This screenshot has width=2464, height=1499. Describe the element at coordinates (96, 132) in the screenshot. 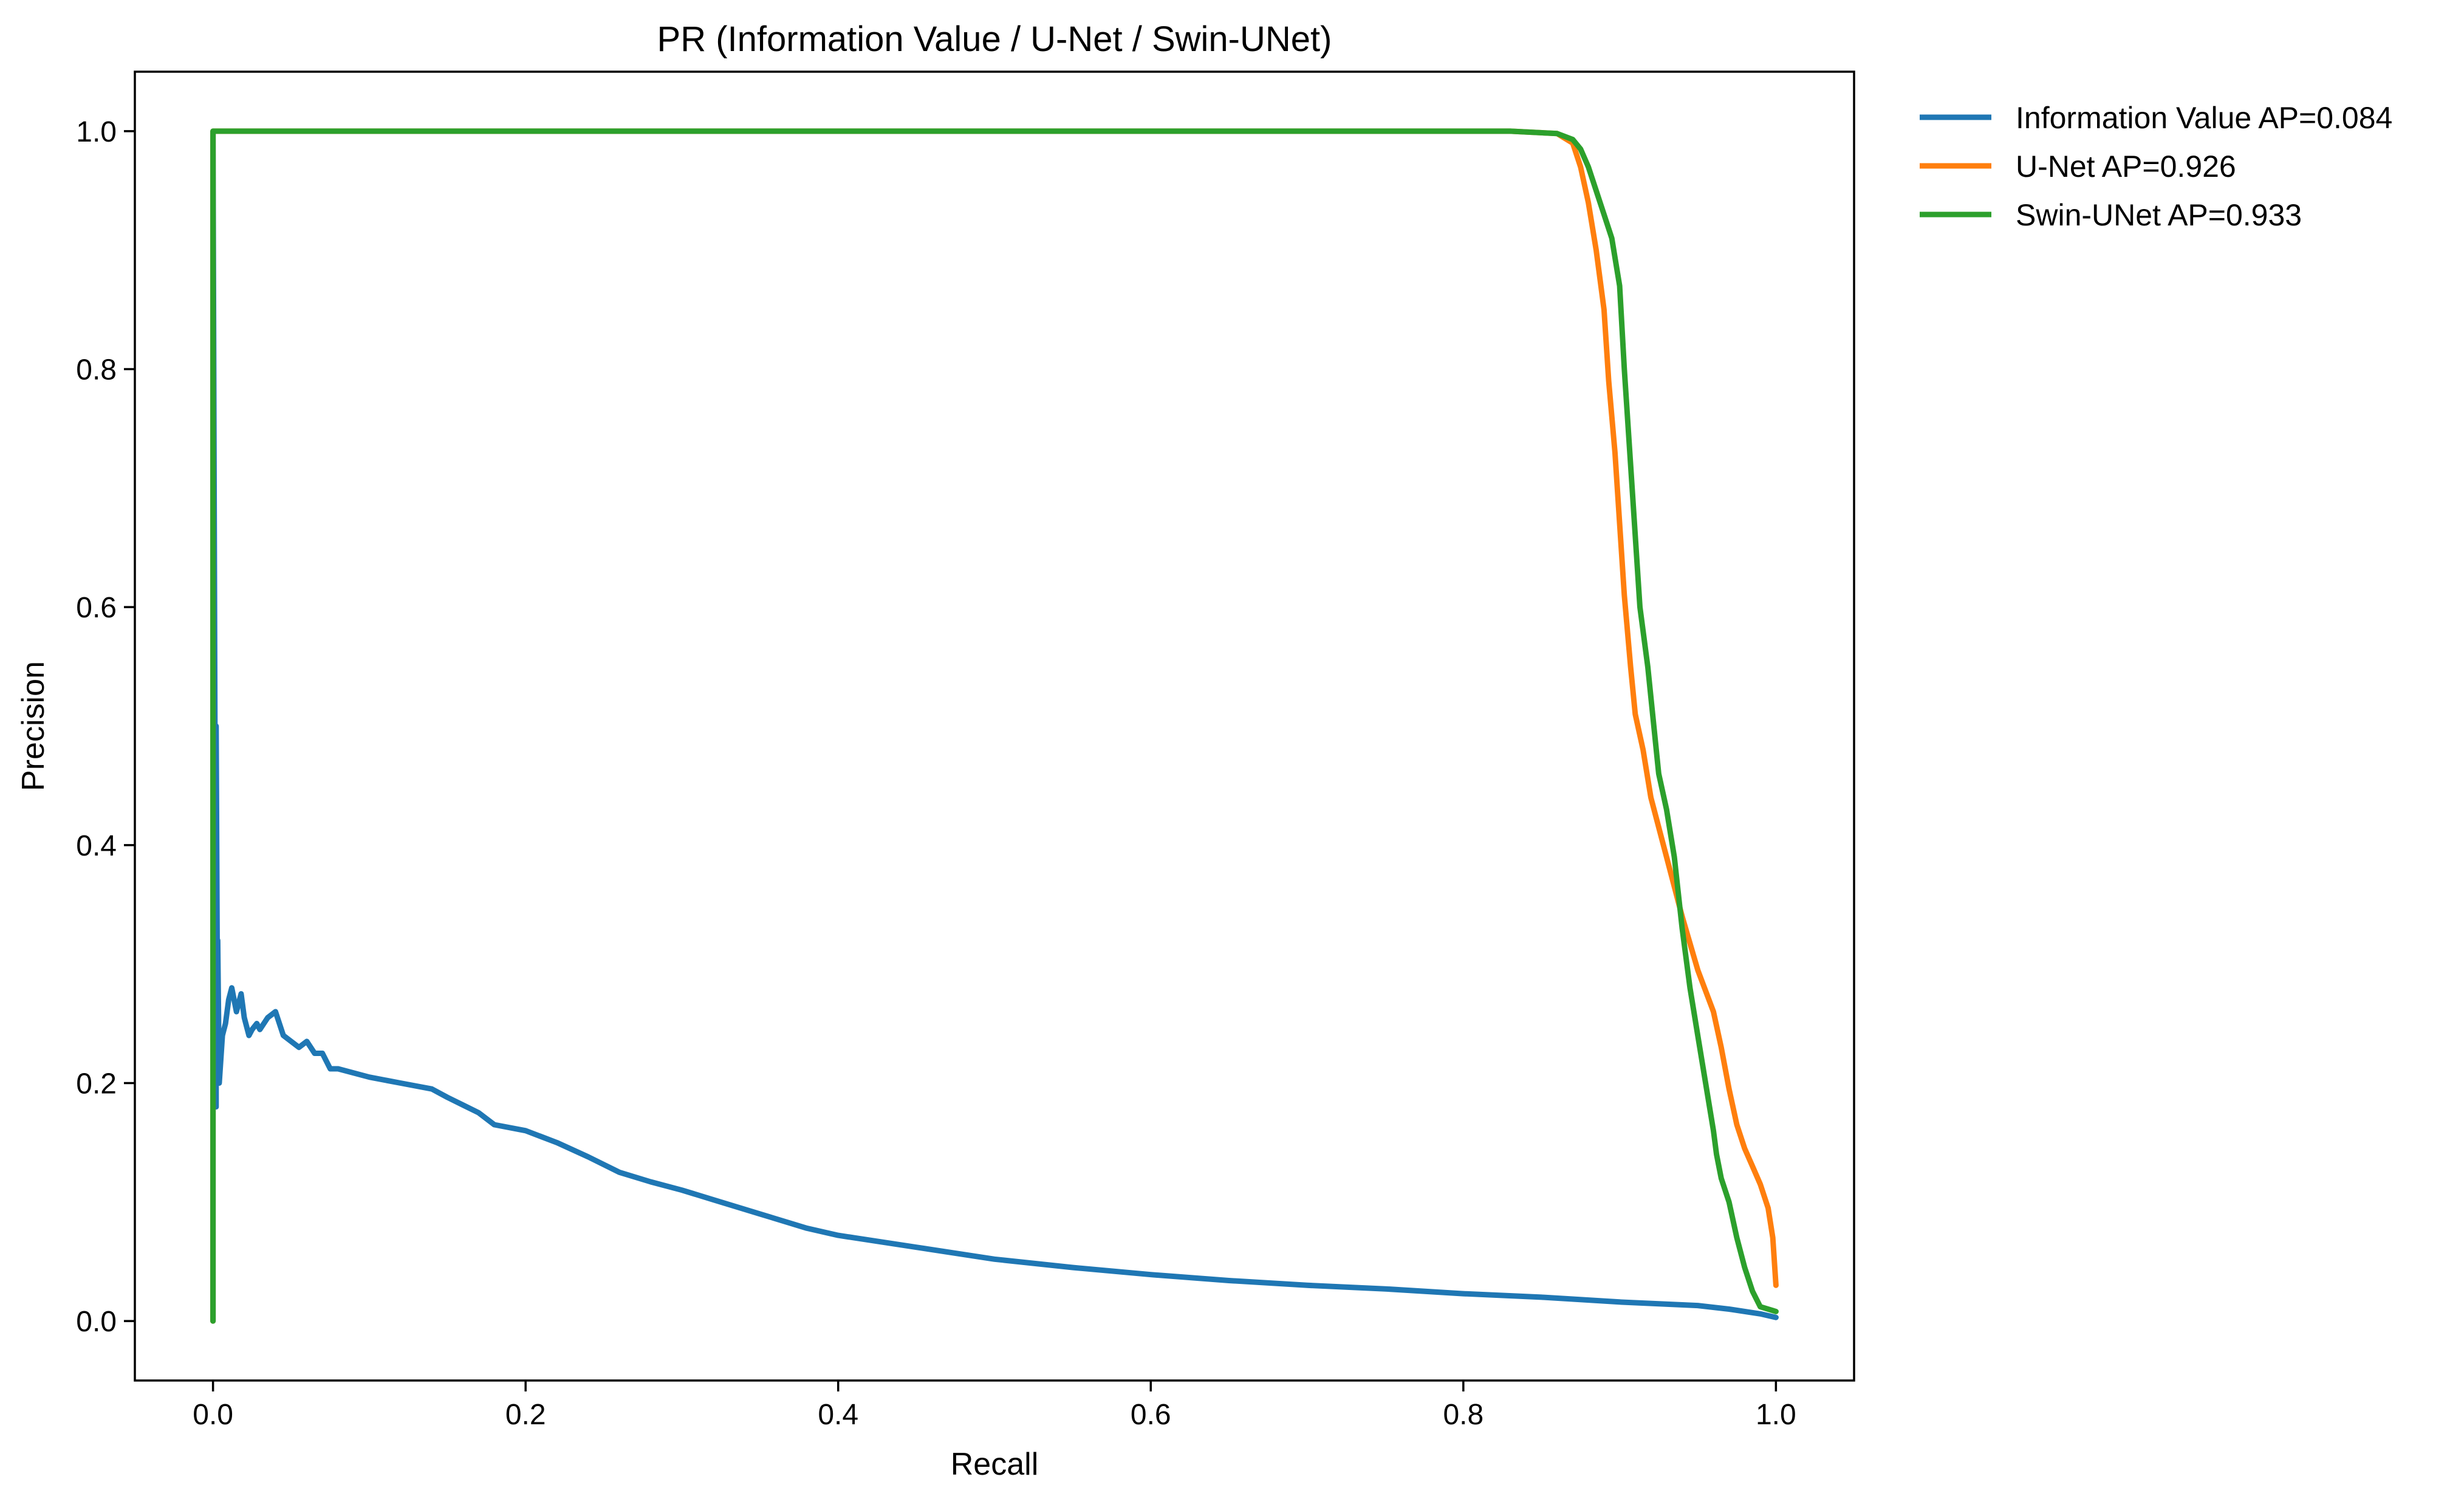

I see `y-tick-label: 1.0` at that location.